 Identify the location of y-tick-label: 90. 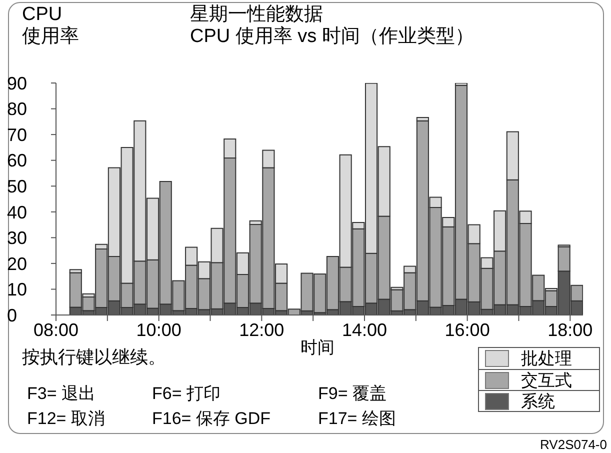
(17, 83).